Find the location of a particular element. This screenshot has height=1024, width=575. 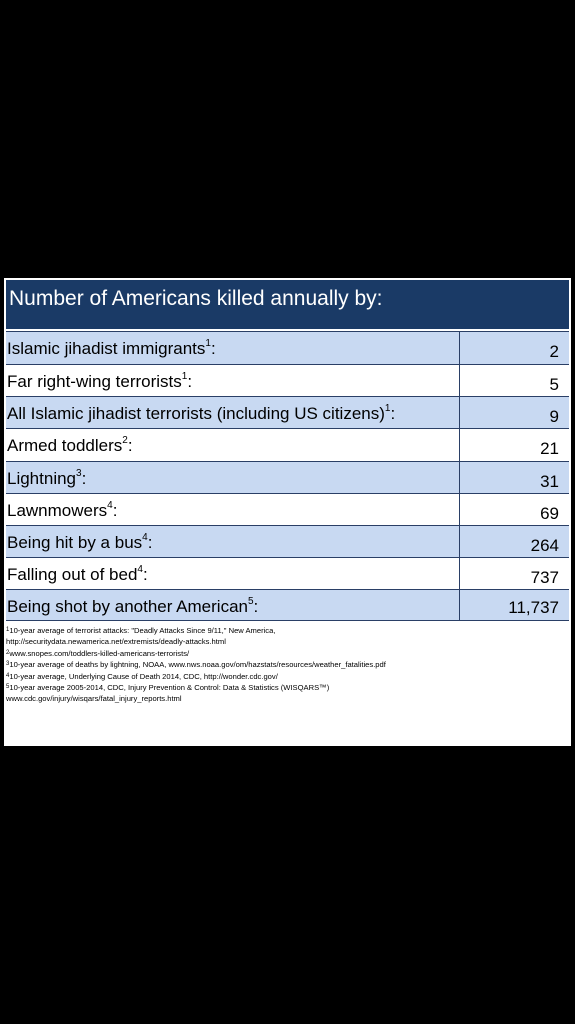

footnote-ref: 5 is located at coordinates (250, 601).